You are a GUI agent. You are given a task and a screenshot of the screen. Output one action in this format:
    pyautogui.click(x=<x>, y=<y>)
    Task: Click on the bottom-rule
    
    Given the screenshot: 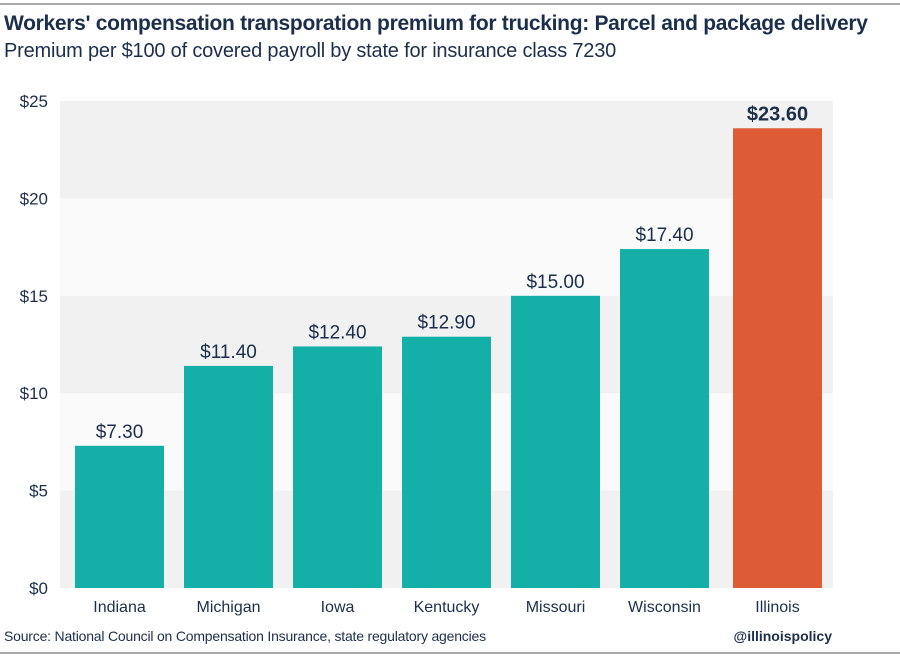 What is the action you would take?
    pyautogui.click(x=450, y=653)
    